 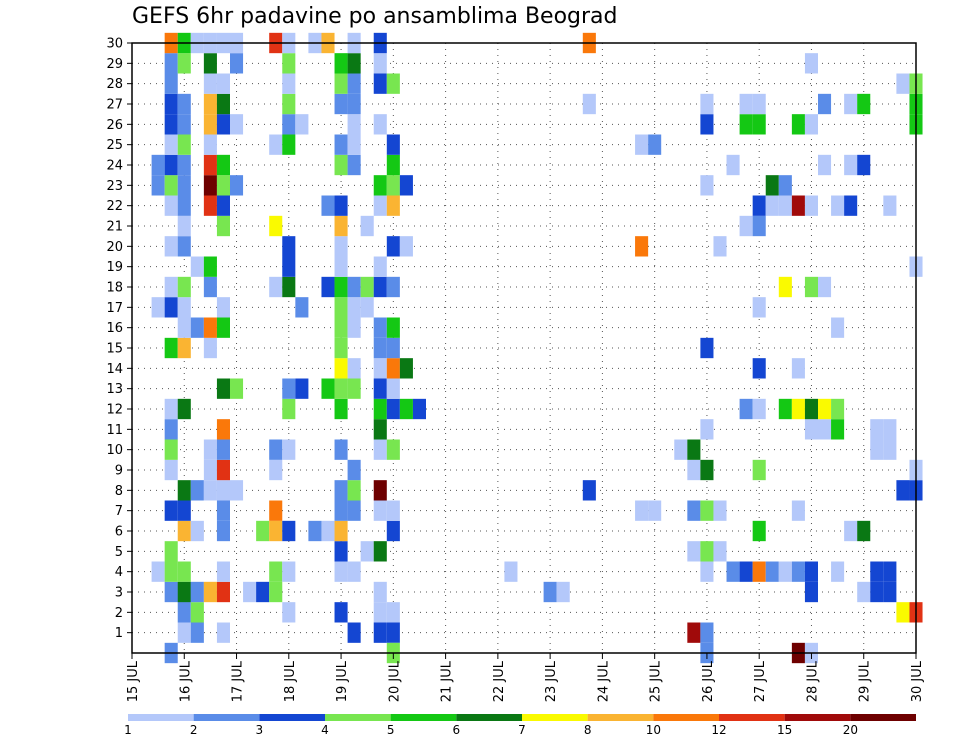 I want to click on y-tick-label: 8, so click(x=119, y=491).